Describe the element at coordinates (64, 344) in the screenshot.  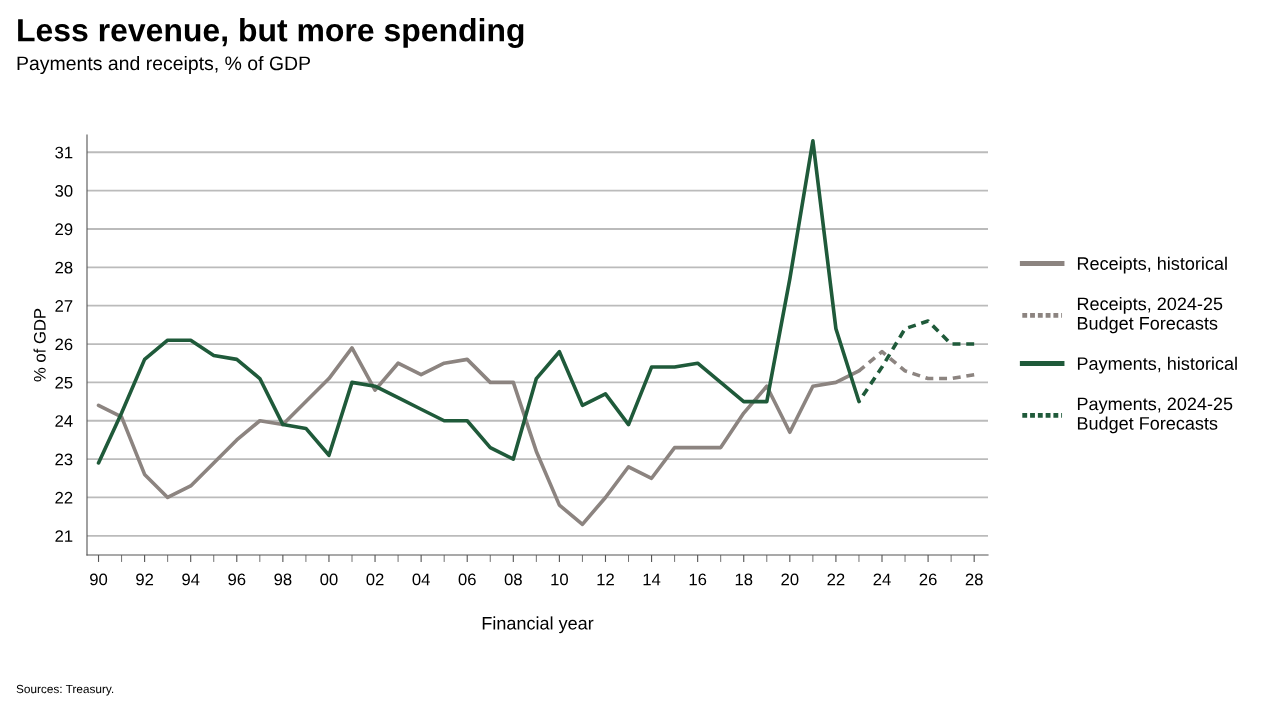
I see `y-tick-label: 26` at that location.